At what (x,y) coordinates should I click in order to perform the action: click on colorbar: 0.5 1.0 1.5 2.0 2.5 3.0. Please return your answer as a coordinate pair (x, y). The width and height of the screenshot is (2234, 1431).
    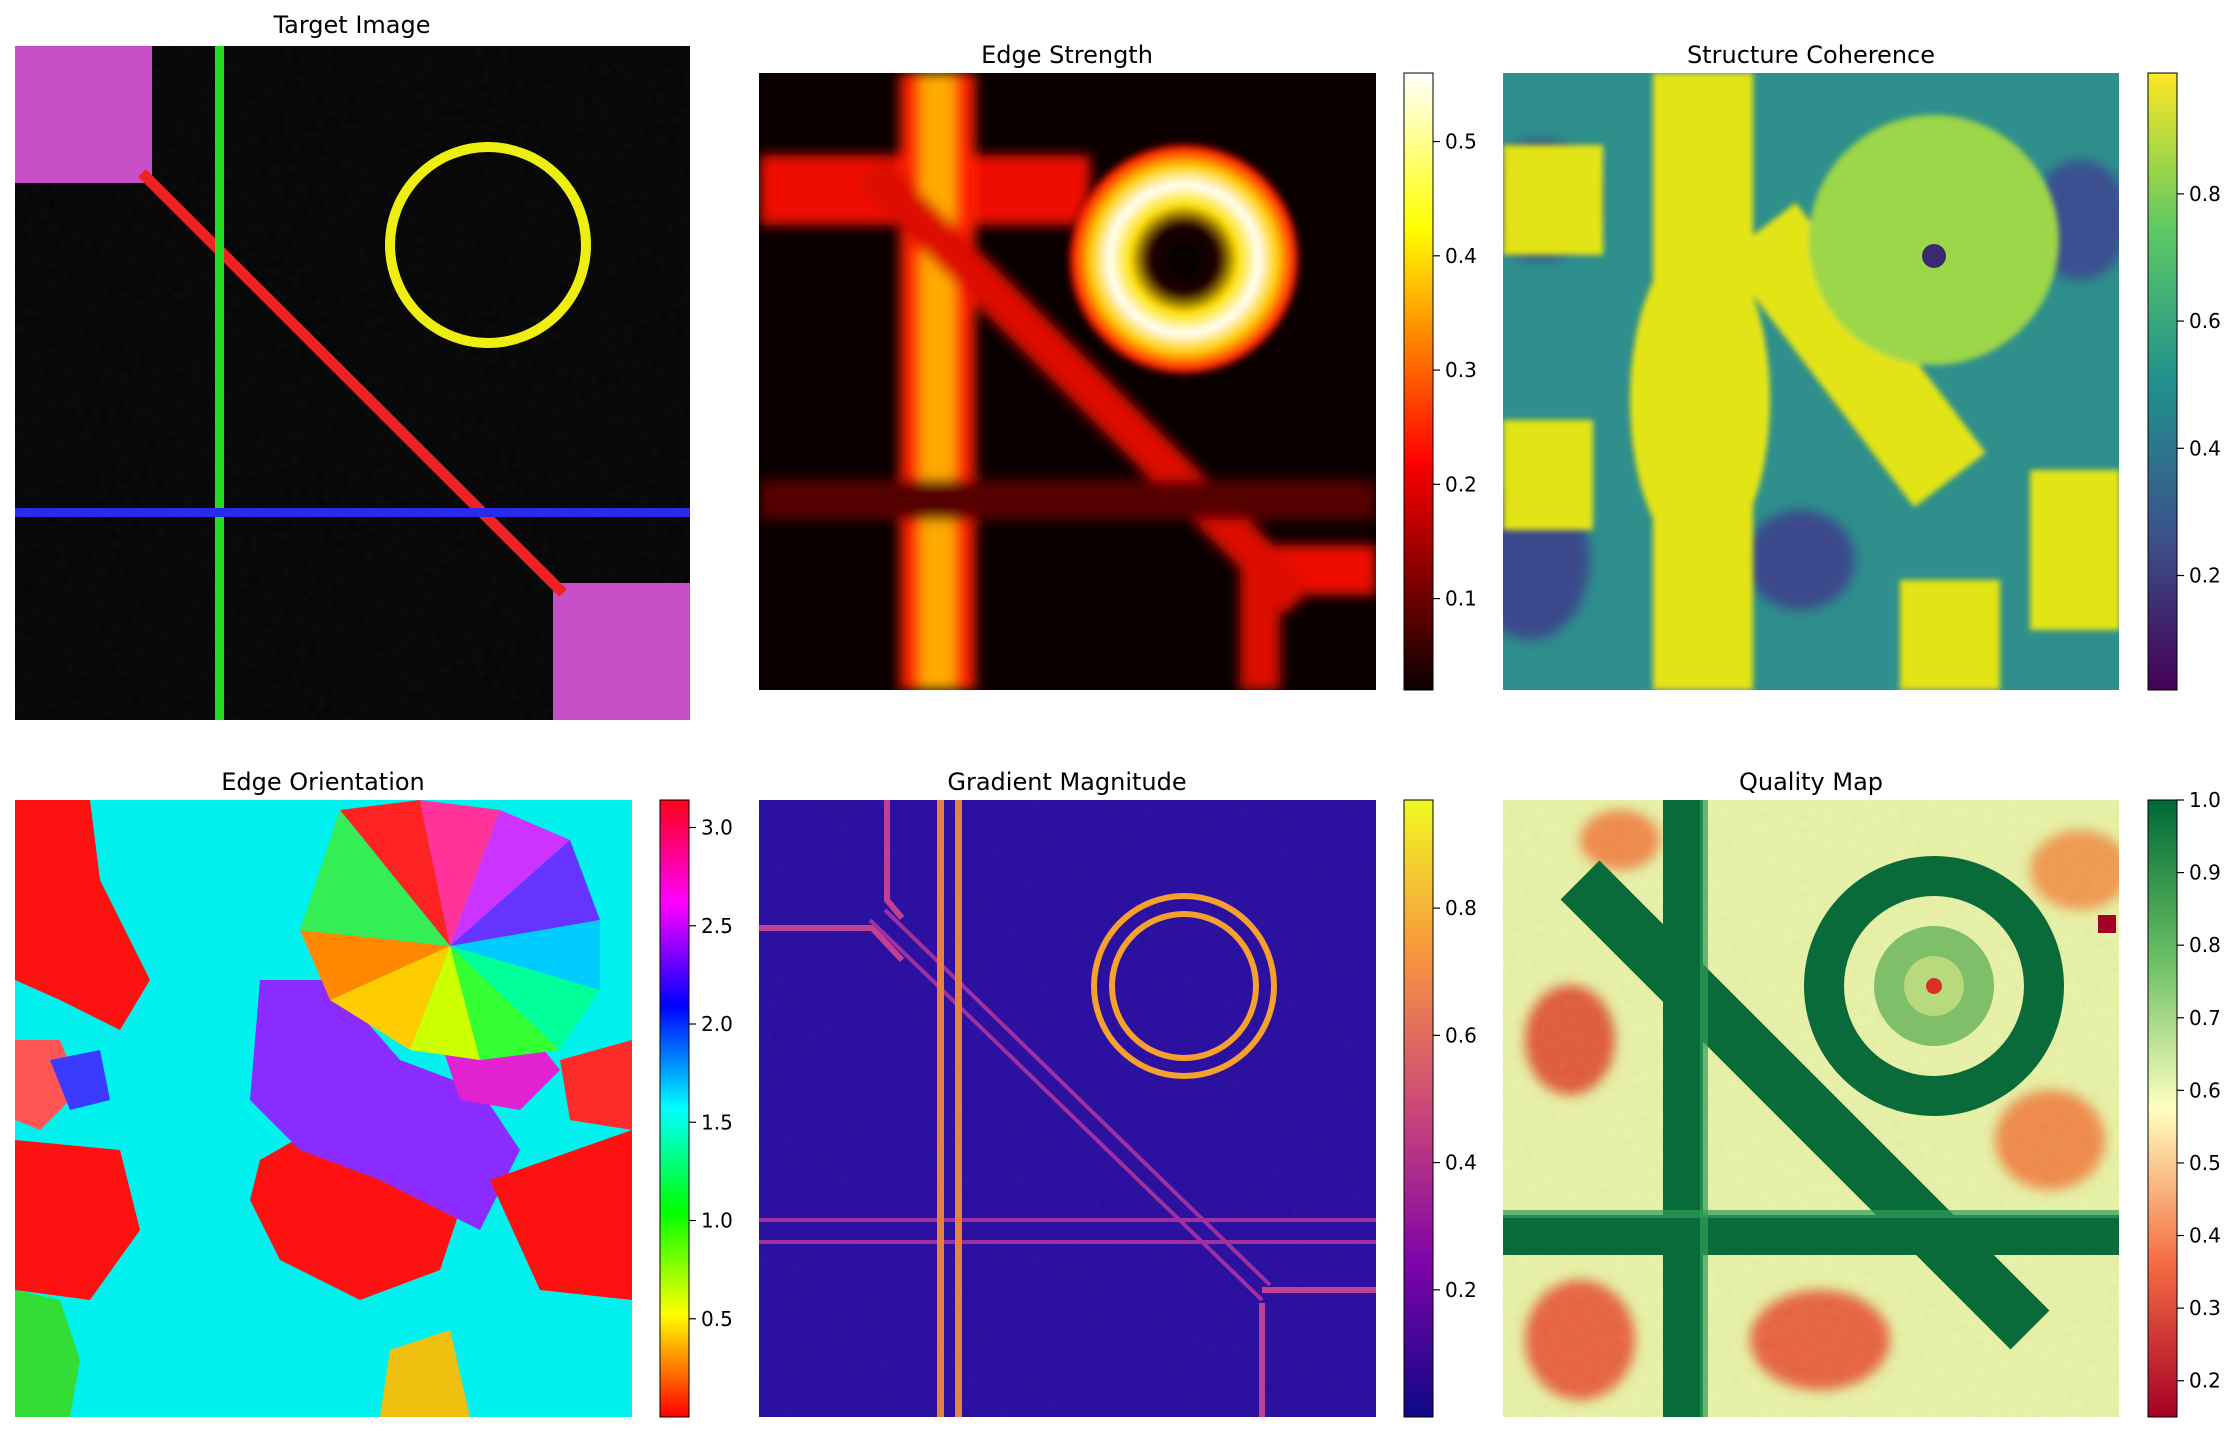
    Looking at the image, I should click on (696, 1108).